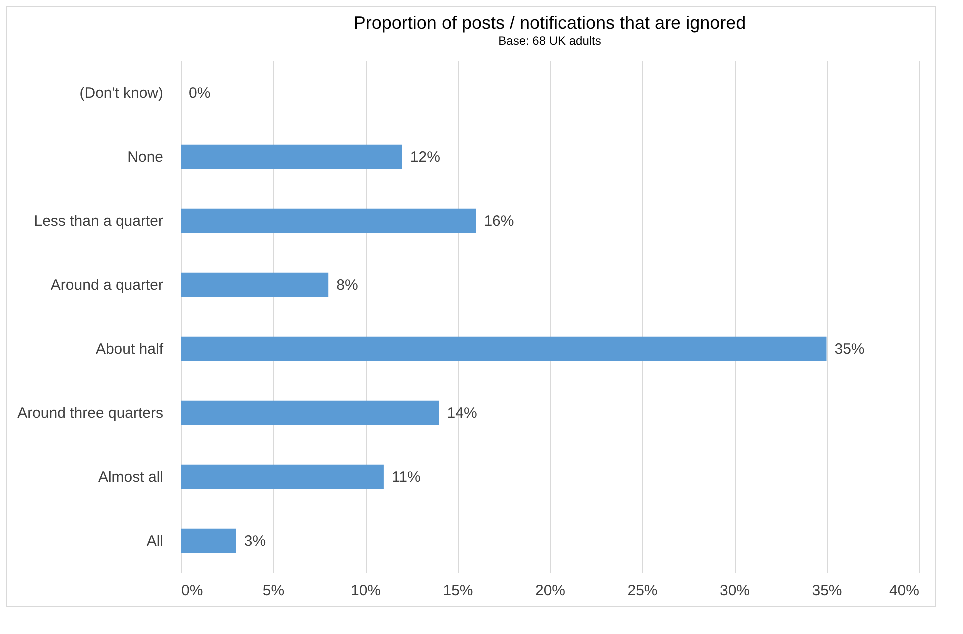 Image resolution: width=963 pixels, height=634 pixels. What do you see at coordinates (550, 591) in the screenshot?
I see `x-tick-label: 20%` at bounding box center [550, 591].